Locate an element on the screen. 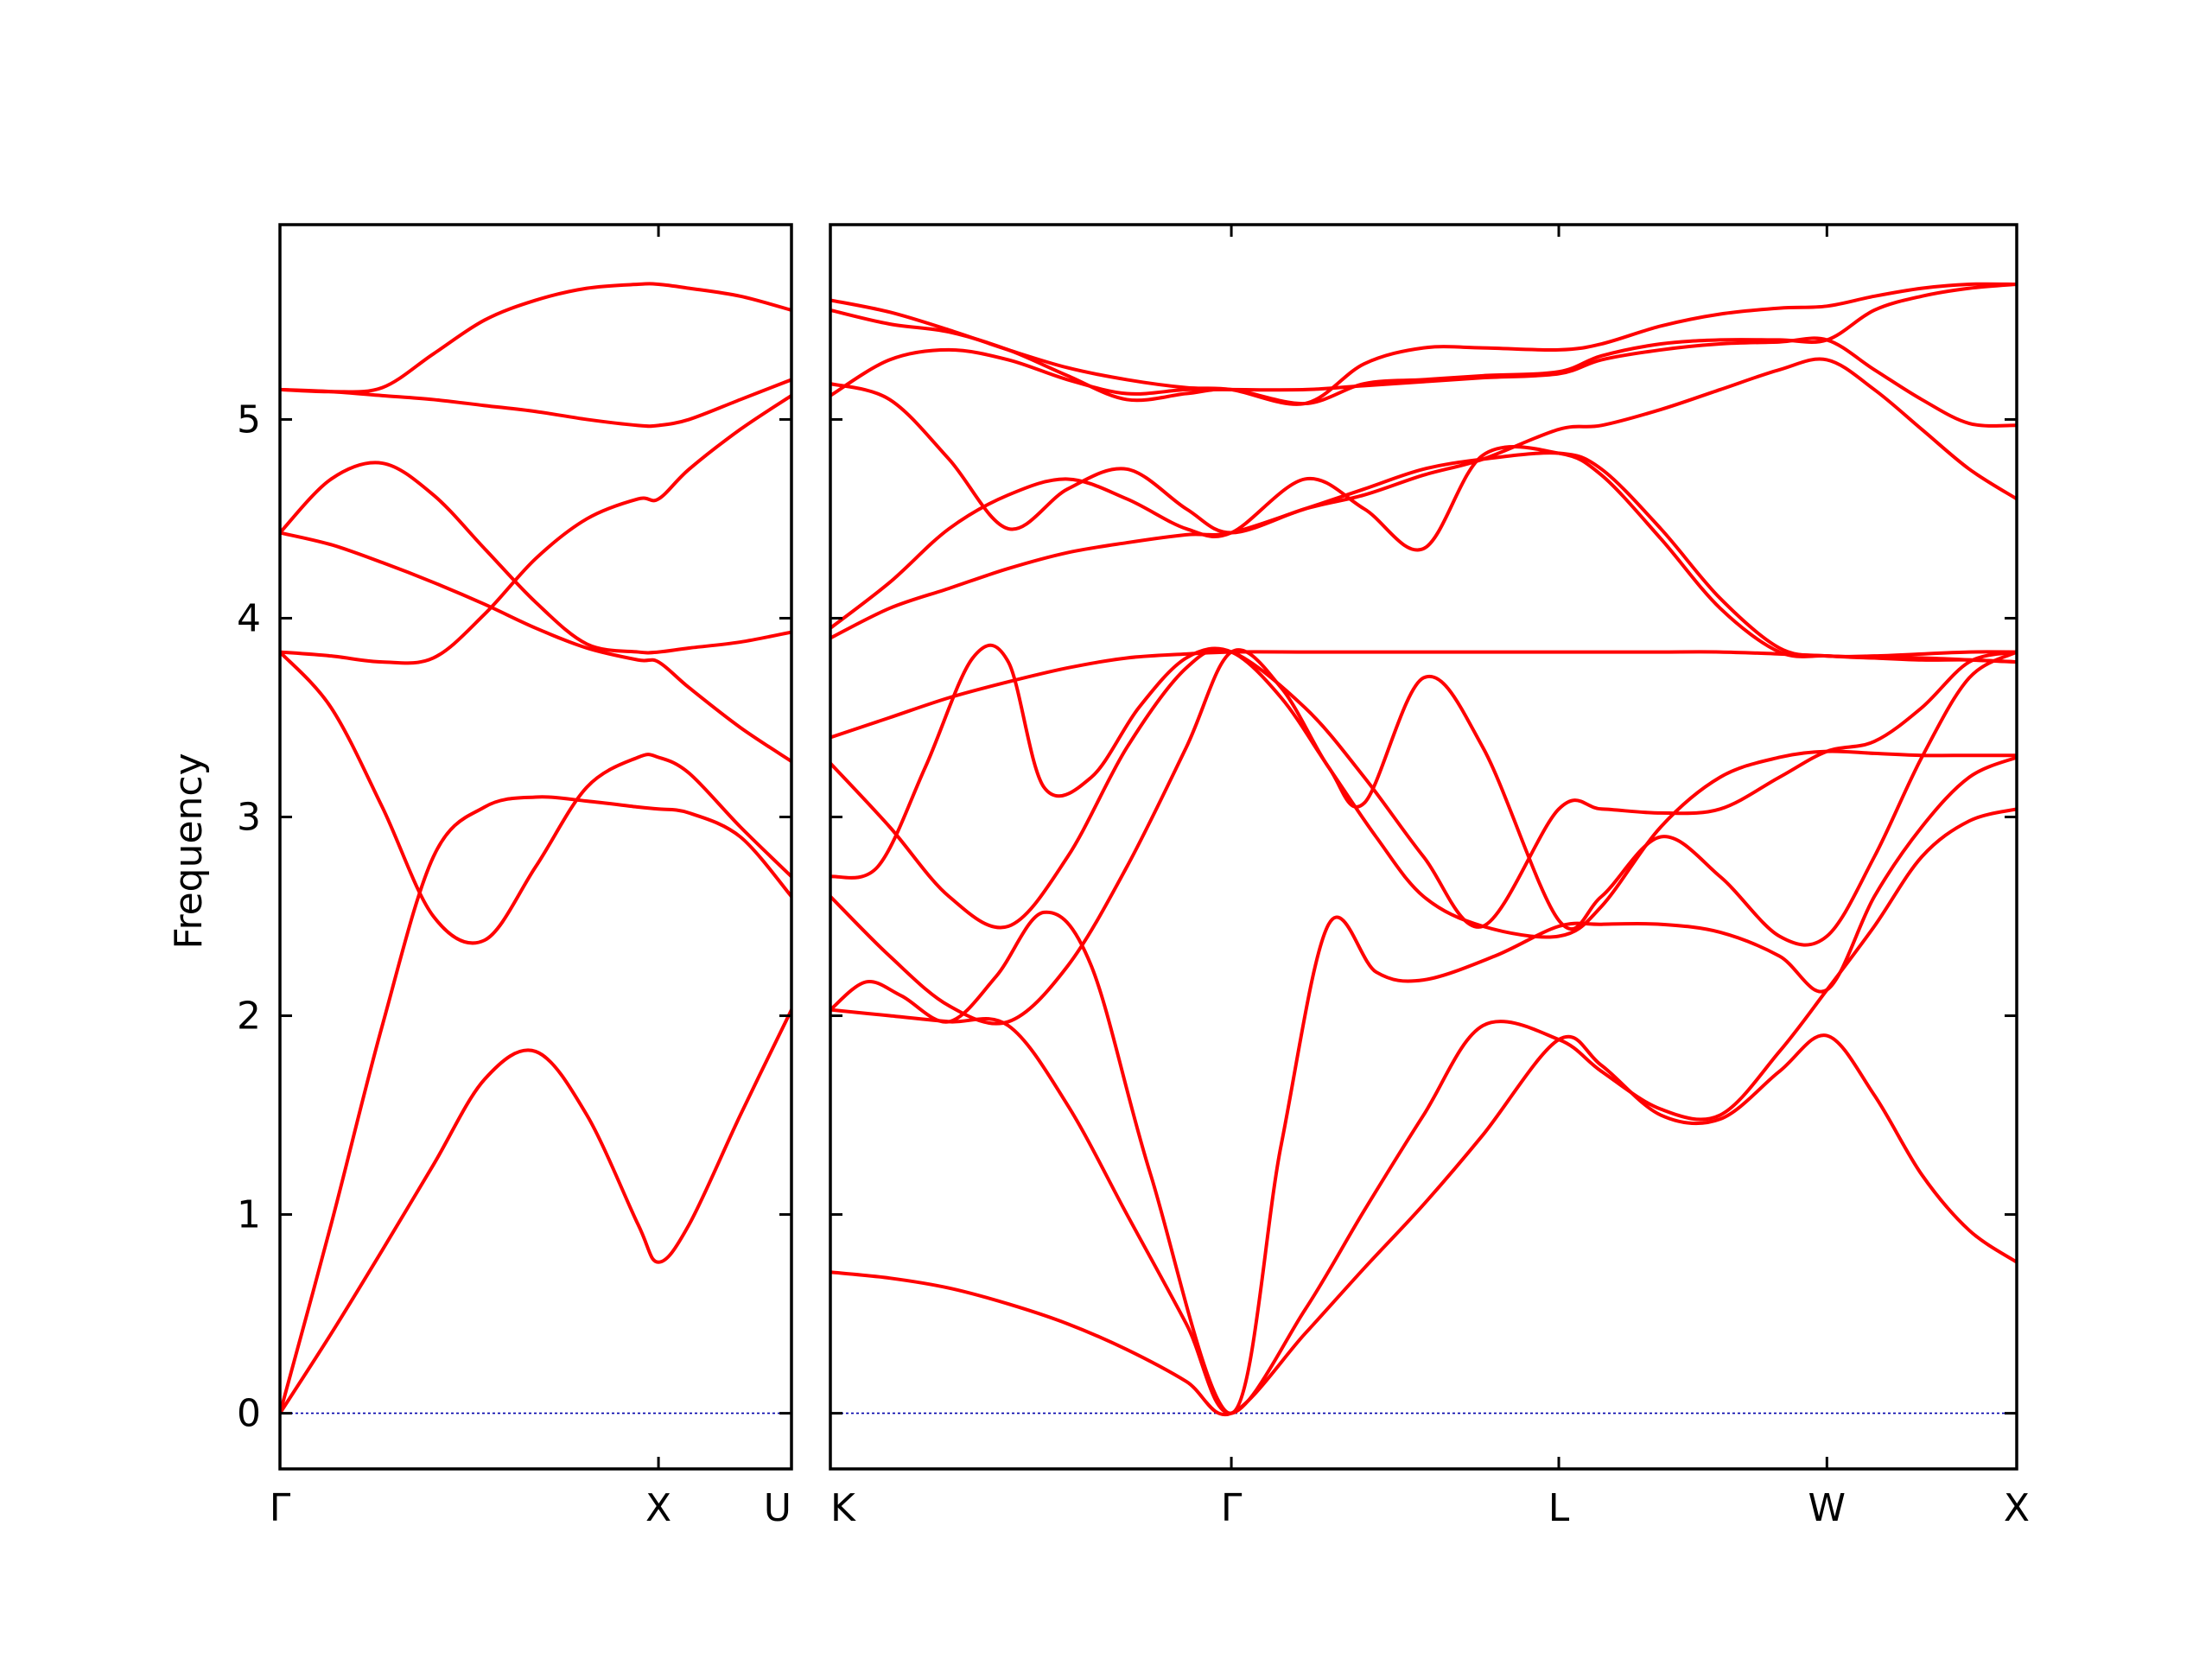 This screenshot has height=1659, width=2212. x-tick-label-0: K is located at coordinates (843, 1508).